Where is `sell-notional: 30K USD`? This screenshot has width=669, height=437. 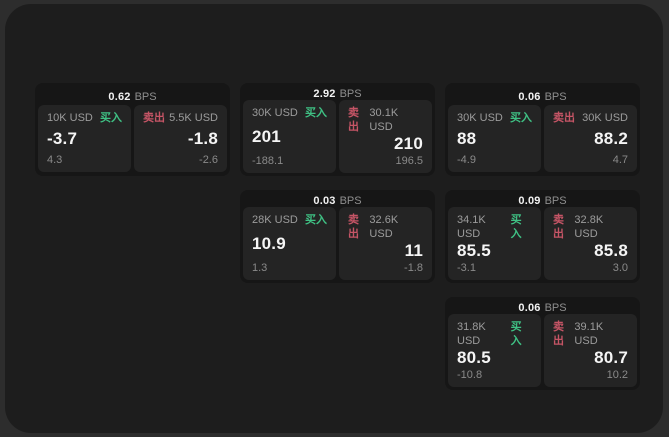
sell-notional: 30K USD is located at coordinates (605, 118).